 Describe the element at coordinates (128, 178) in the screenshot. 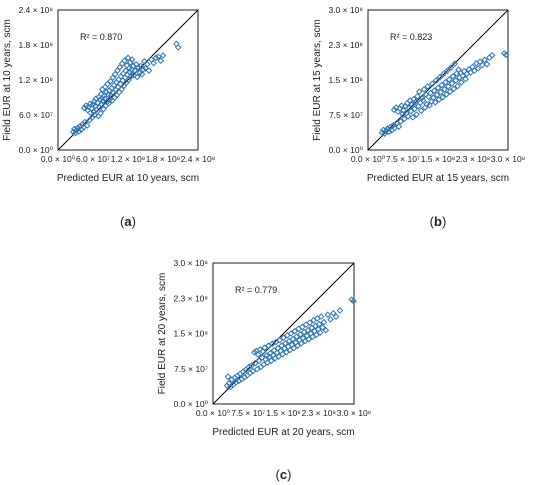

I see `x-axis-title: Predicted EUR at 10 years, scm` at that location.